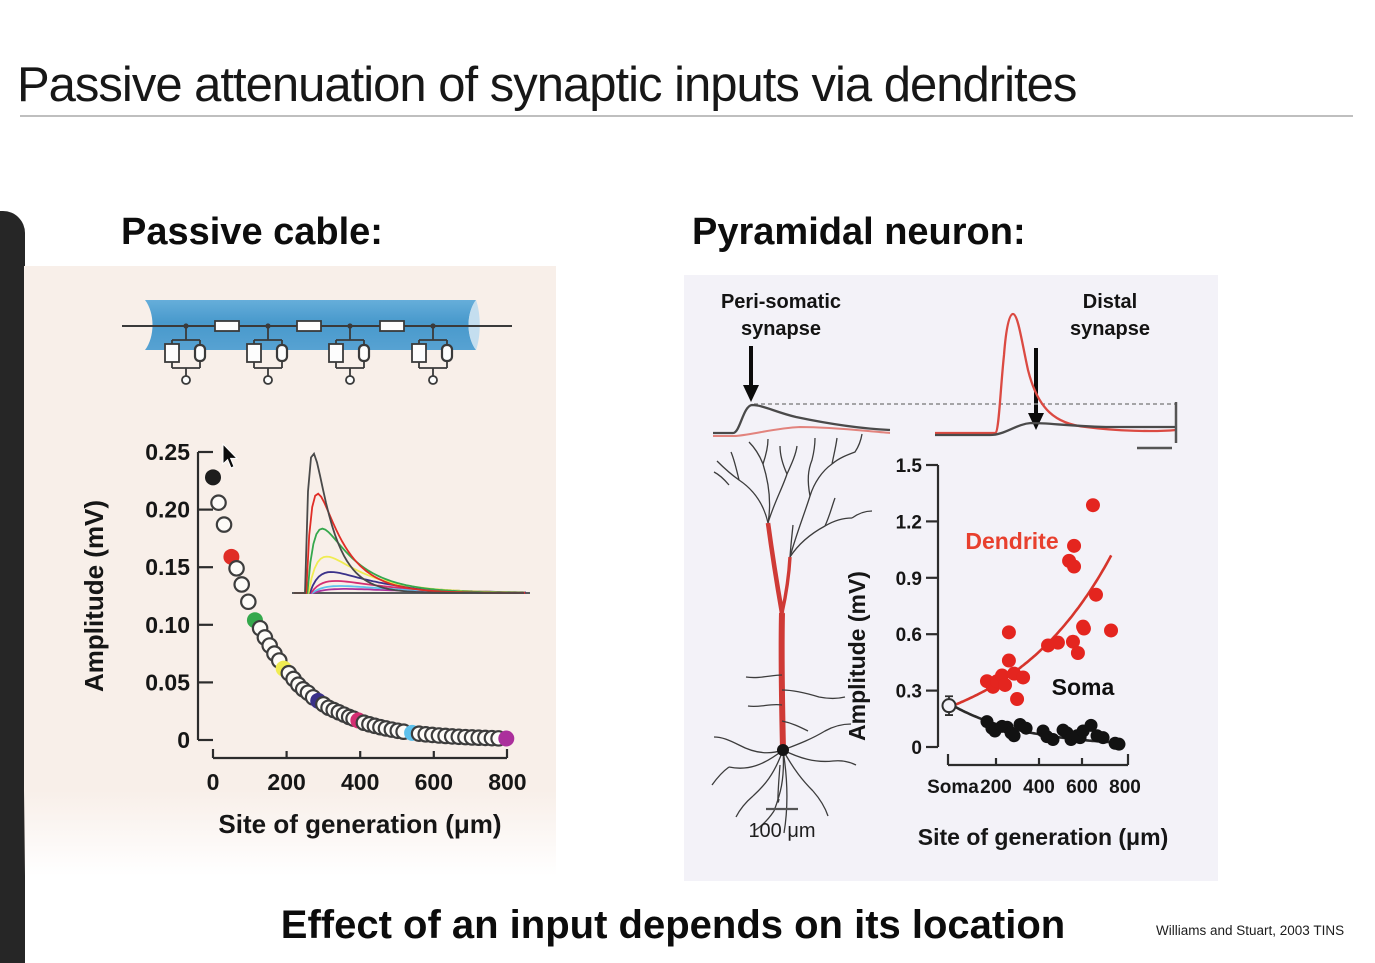  I want to click on right-y-axis-title: Amplitude (mV), so click(857, 656).